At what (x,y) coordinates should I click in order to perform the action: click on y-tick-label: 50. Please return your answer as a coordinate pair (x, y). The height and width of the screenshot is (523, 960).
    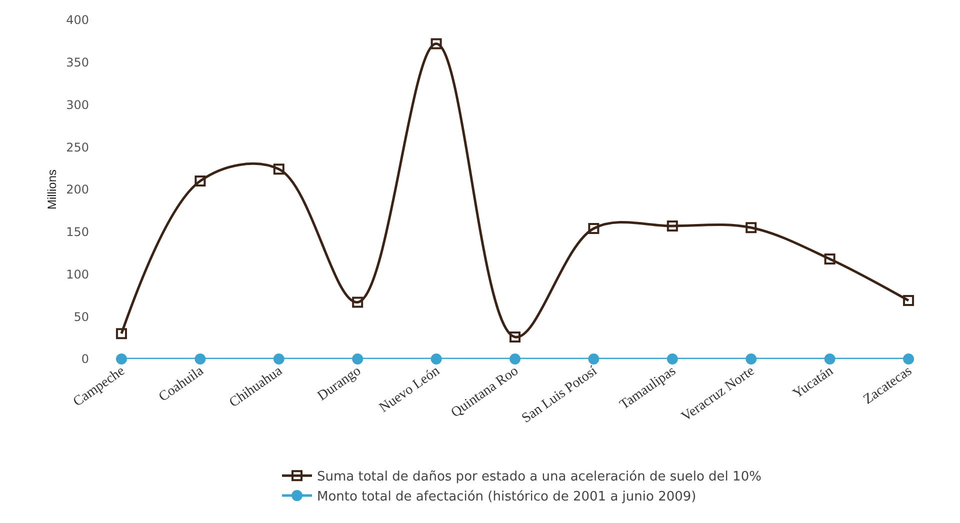
    Looking at the image, I should click on (81, 317).